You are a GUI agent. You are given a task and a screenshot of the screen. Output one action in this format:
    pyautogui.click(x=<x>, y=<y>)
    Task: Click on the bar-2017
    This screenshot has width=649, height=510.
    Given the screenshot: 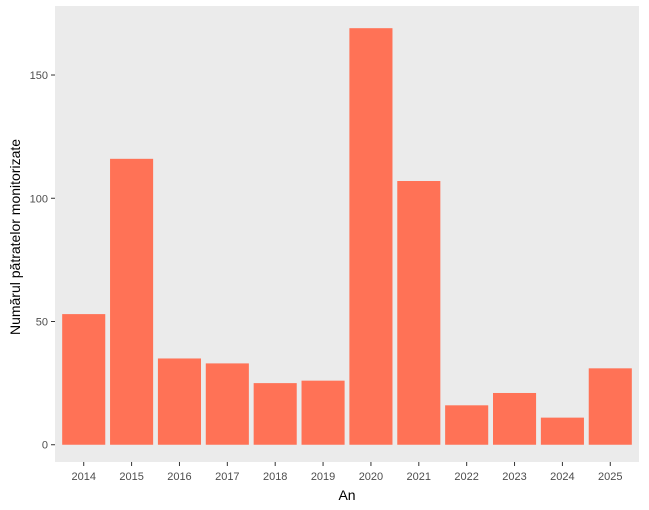 What is the action you would take?
    pyautogui.click(x=227, y=404)
    